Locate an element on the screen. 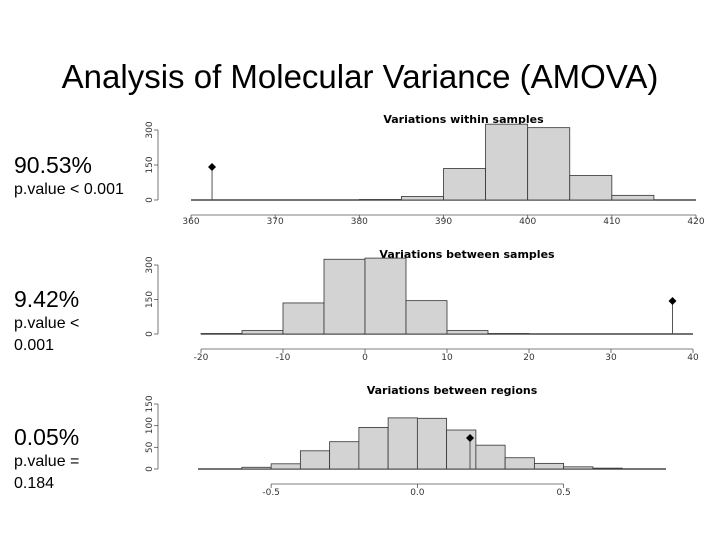 The width and height of the screenshot is (720, 540). panel-3-stats: 0.05% p.value = 0.184 is located at coordinates (69, 459).